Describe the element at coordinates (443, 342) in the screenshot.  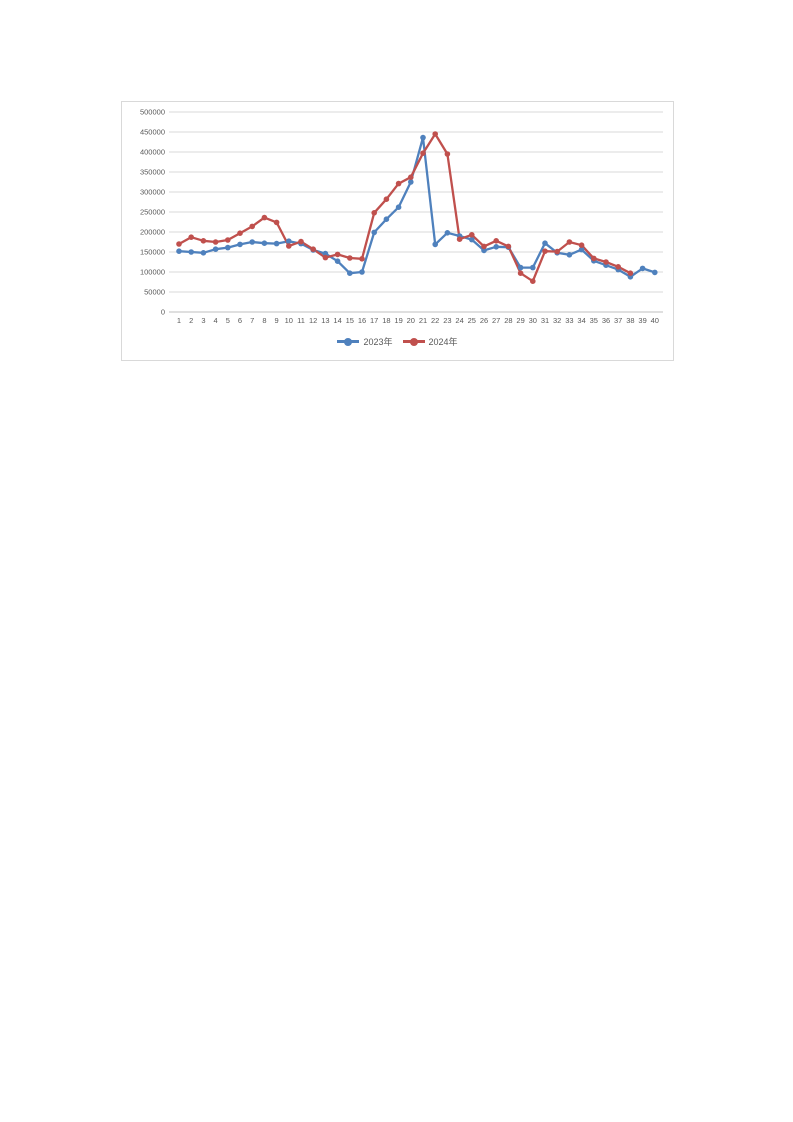
I see `legend-label-2024: 2024年` at that location.